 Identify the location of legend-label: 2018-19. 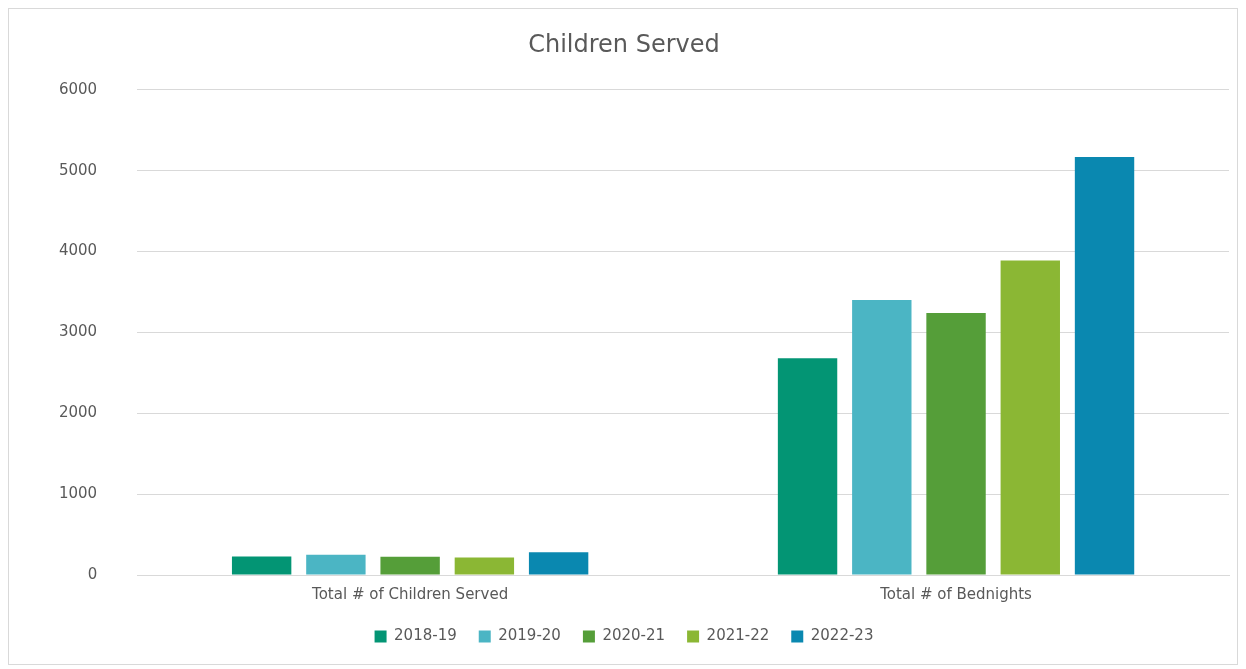
(425, 635).